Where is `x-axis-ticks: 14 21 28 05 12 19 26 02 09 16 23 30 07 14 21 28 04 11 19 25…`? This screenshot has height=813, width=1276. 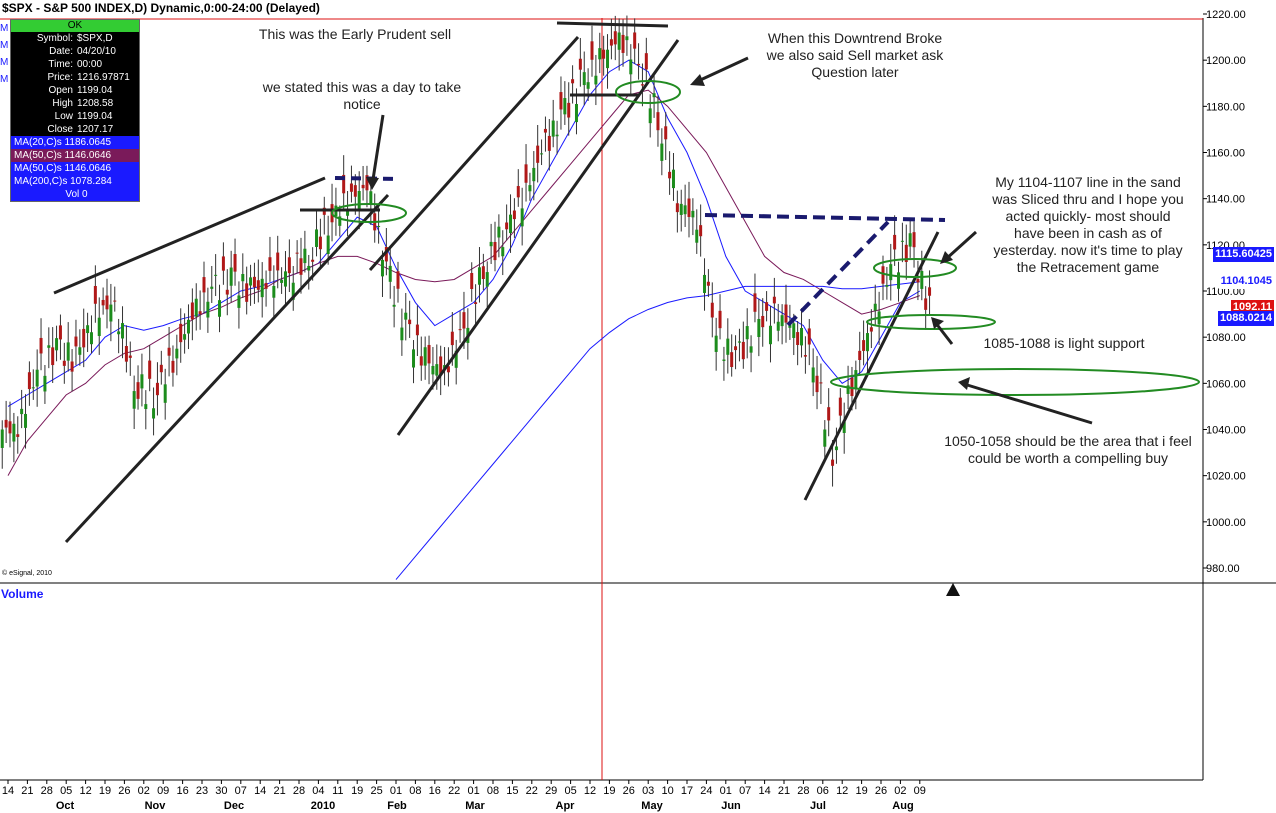 x-axis-ticks: 14 21 28 05 12 19 26 02 09 16 23 30 07 14 21 28 04 11 19 25… is located at coordinates (464, 796).